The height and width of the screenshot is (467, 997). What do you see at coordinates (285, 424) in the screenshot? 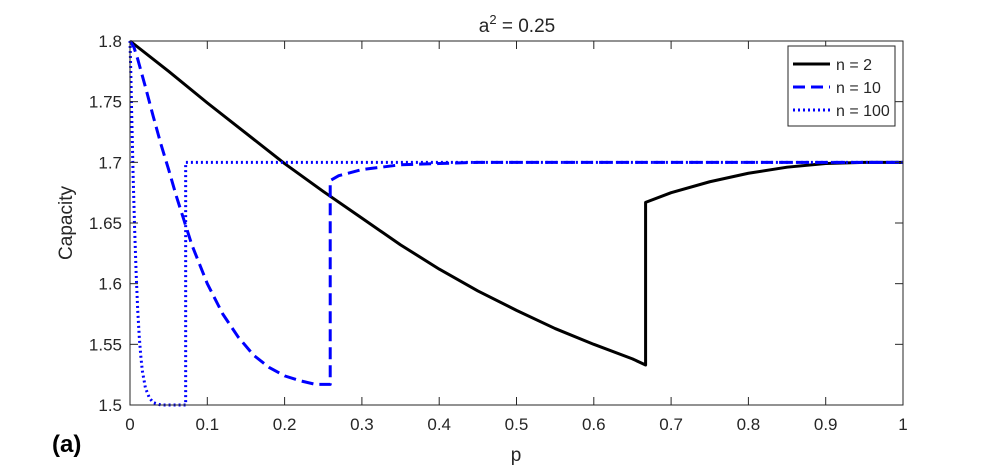
I see `x-tick-label: 0.2` at bounding box center [285, 424].